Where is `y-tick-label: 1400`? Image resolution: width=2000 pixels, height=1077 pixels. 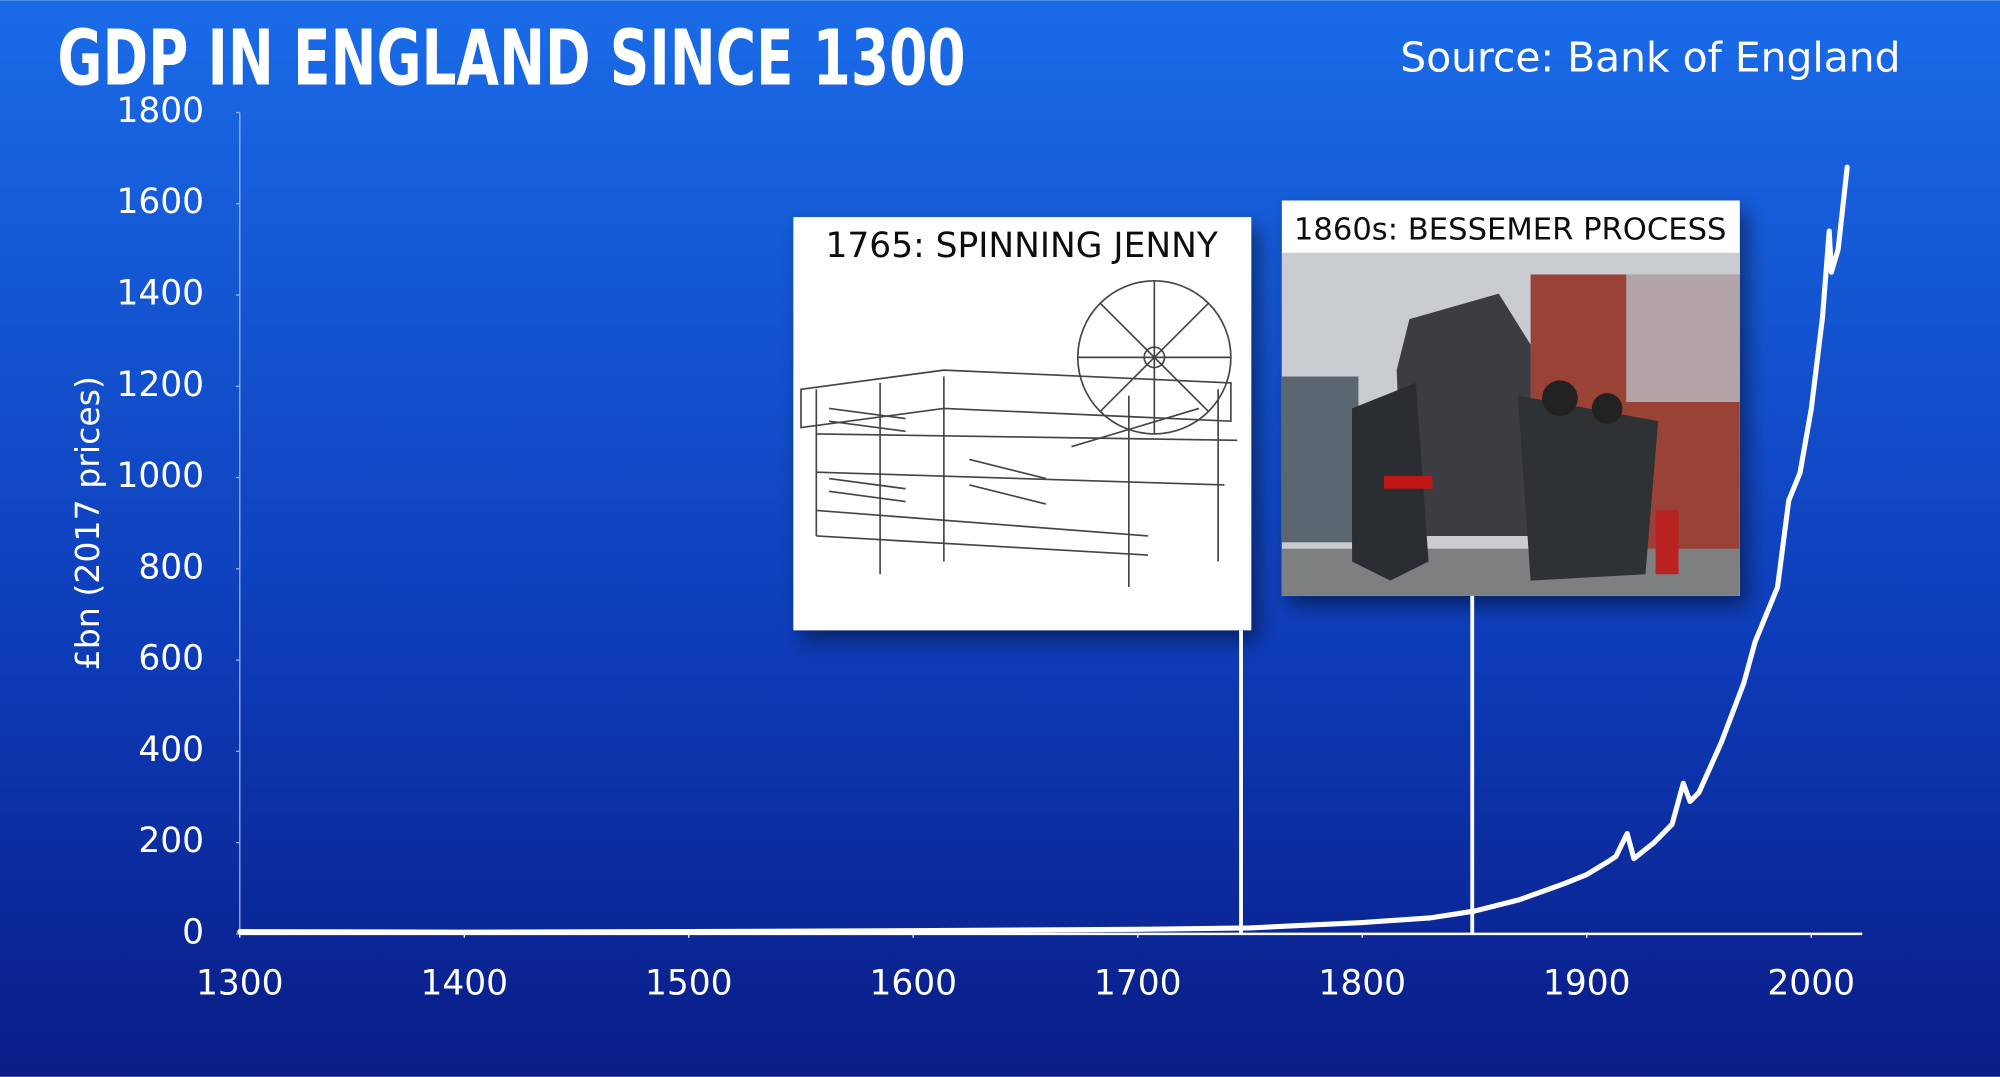 y-tick-label: 1400 is located at coordinates (160, 294).